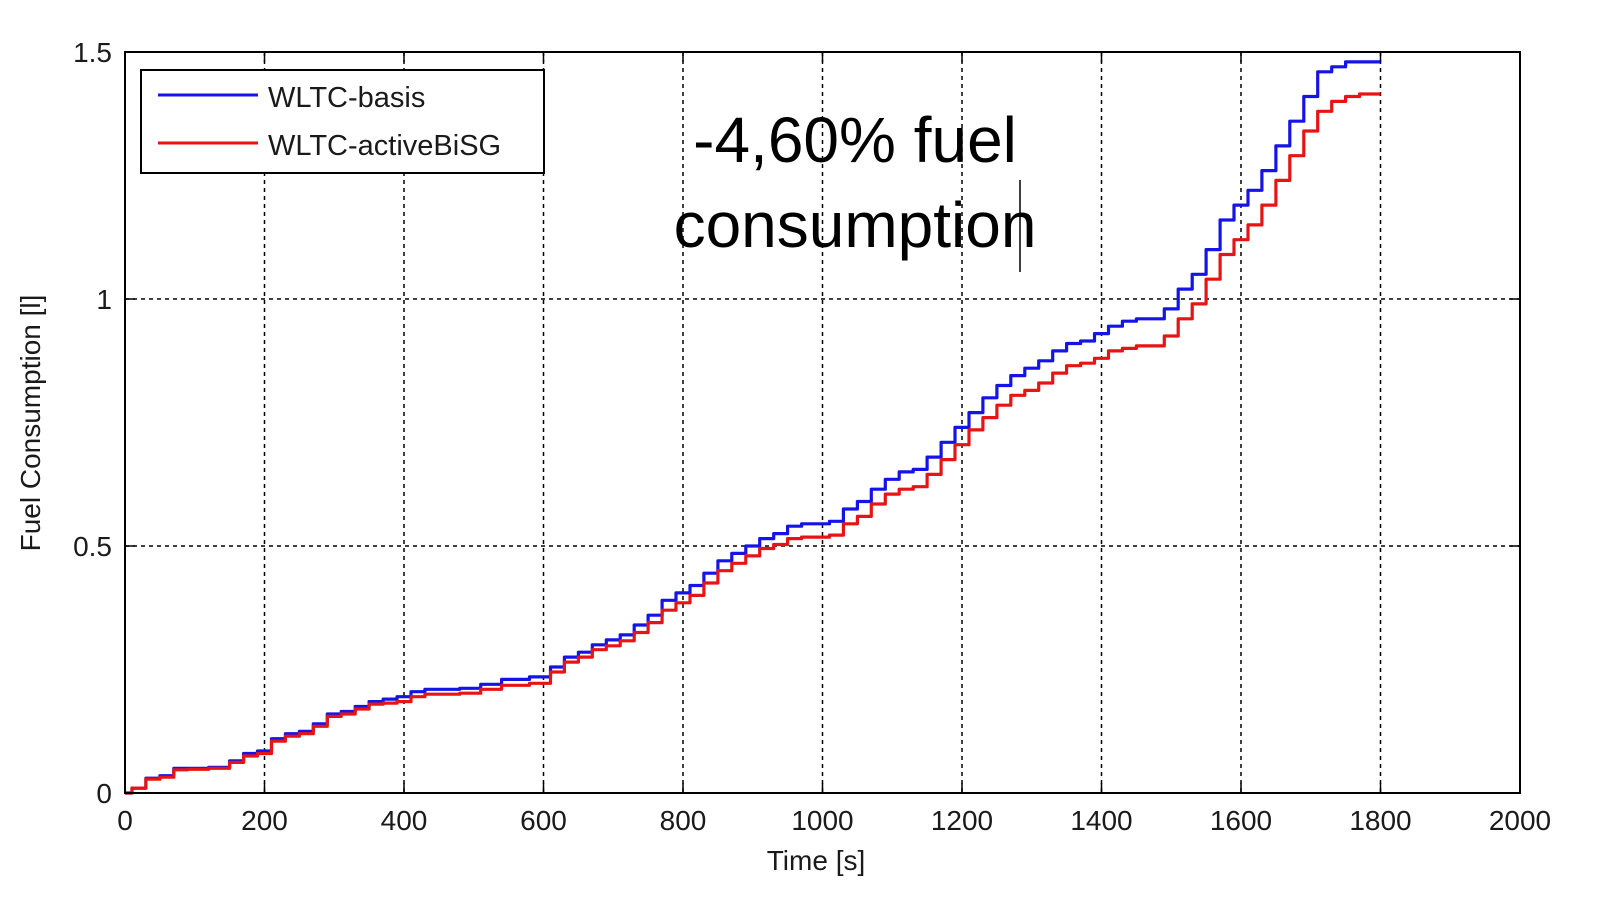  What do you see at coordinates (816, 860) in the screenshot?
I see `x-axis-label: Time [s]` at bounding box center [816, 860].